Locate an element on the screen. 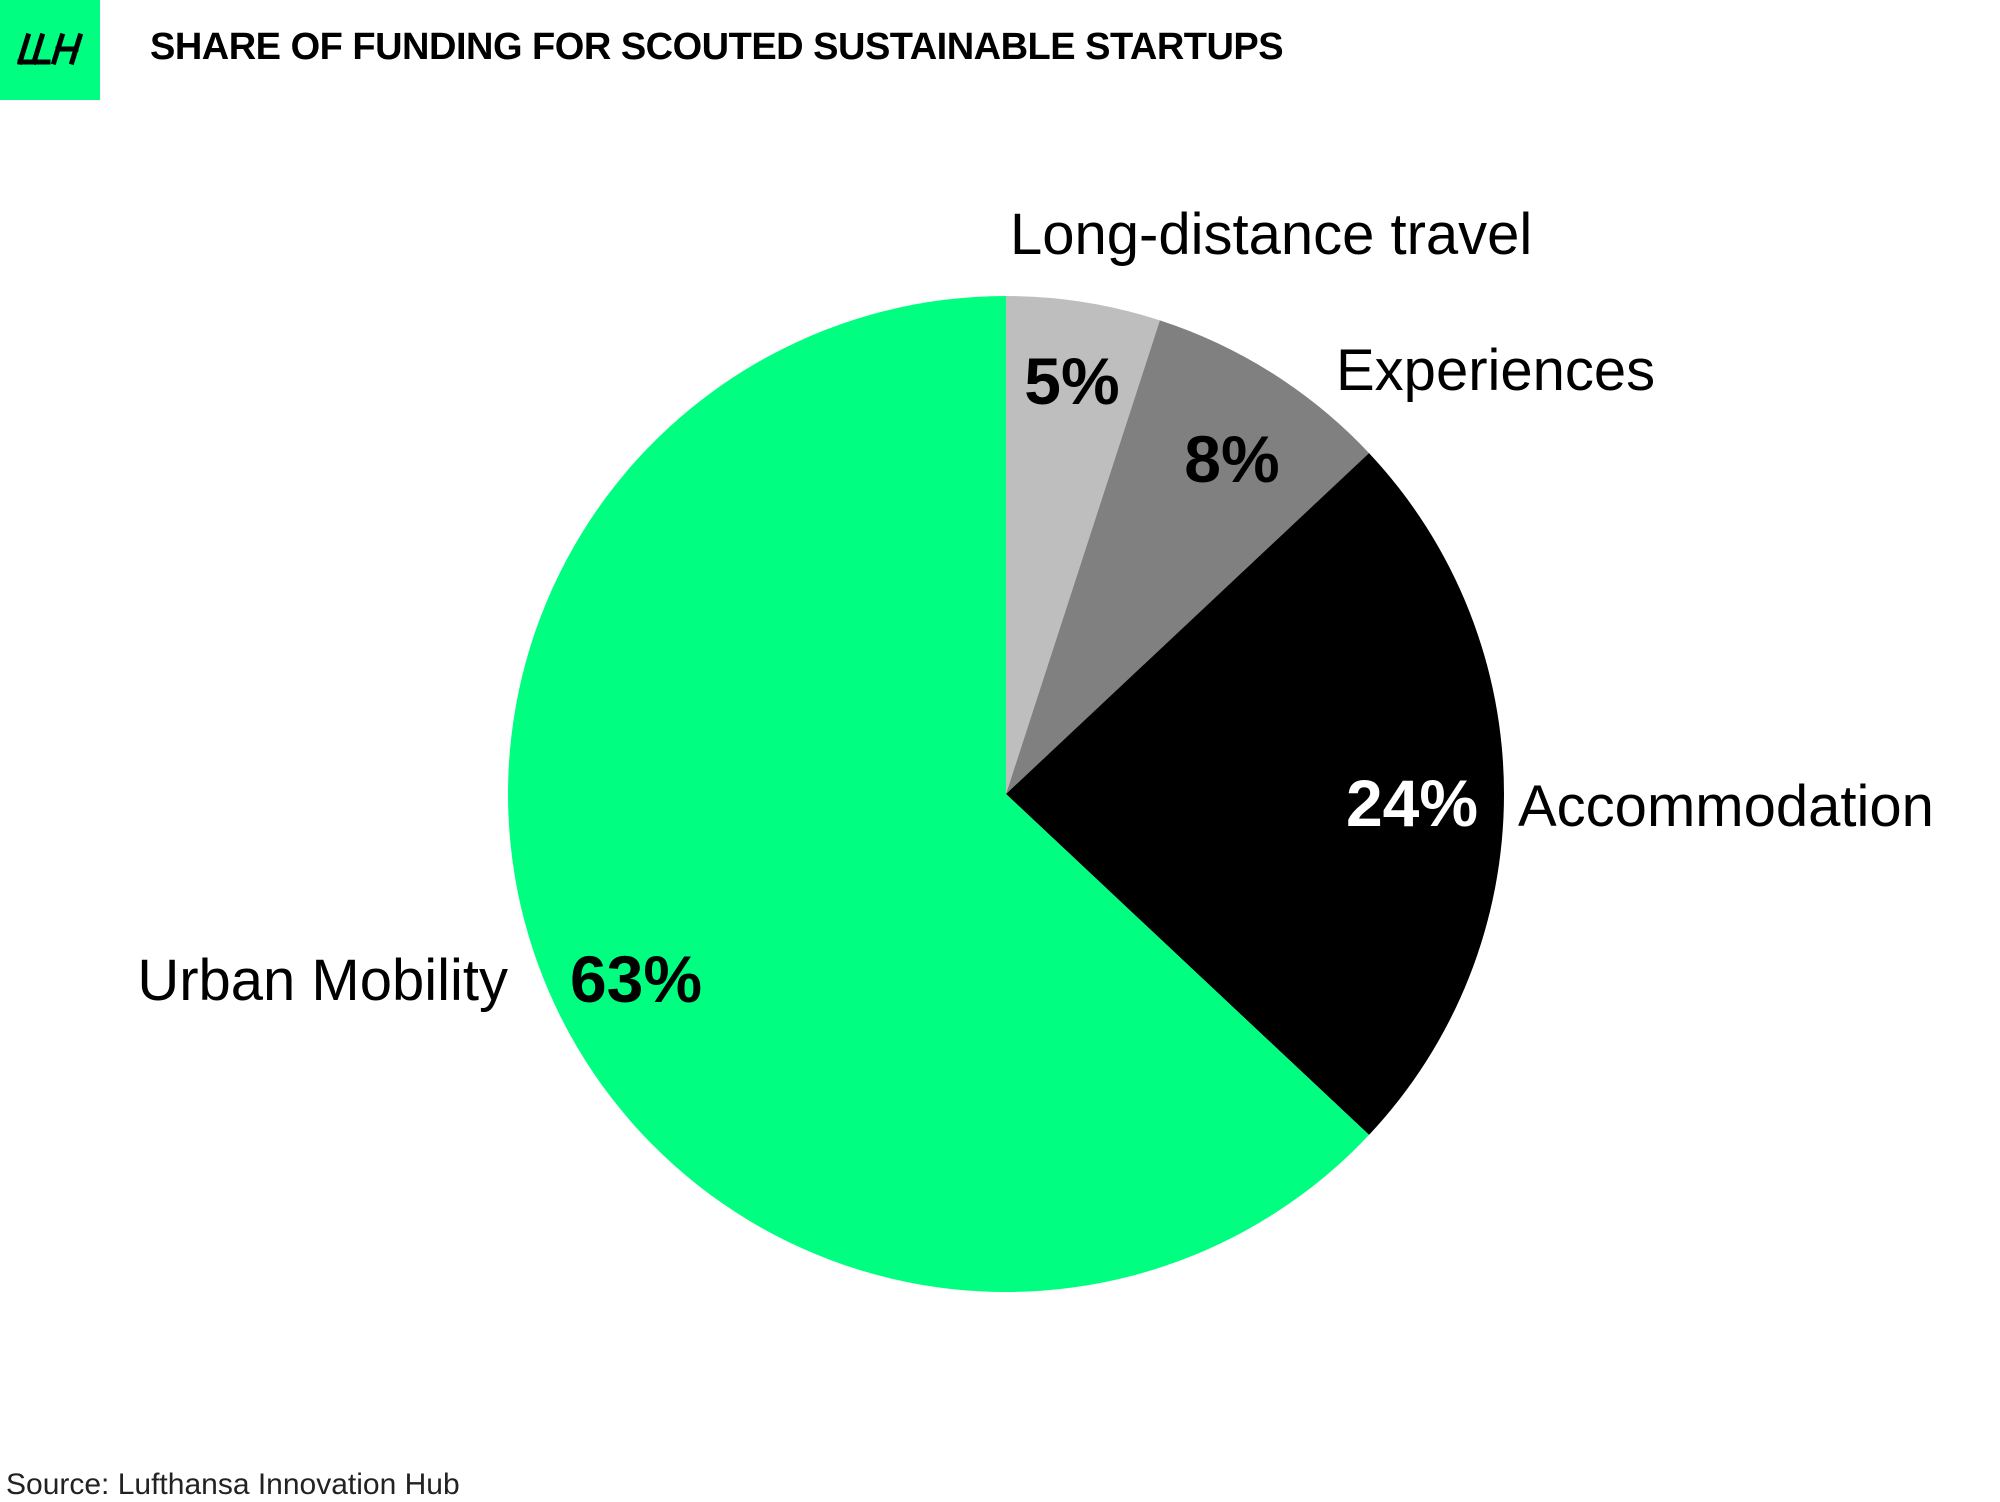 Image resolution: width=2000 pixels, height=1502 pixels. slice-category-label: Long-distance travel is located at coordinates (1271, 234).